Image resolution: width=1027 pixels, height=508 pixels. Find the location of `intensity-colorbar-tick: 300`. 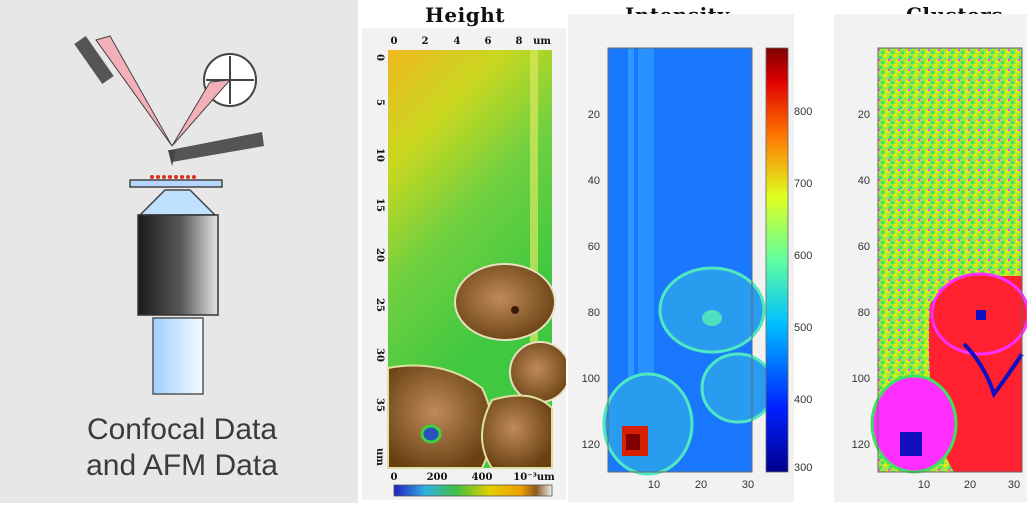

intensity-colorbar-tick: 300 is located at coordinates (803, 468).